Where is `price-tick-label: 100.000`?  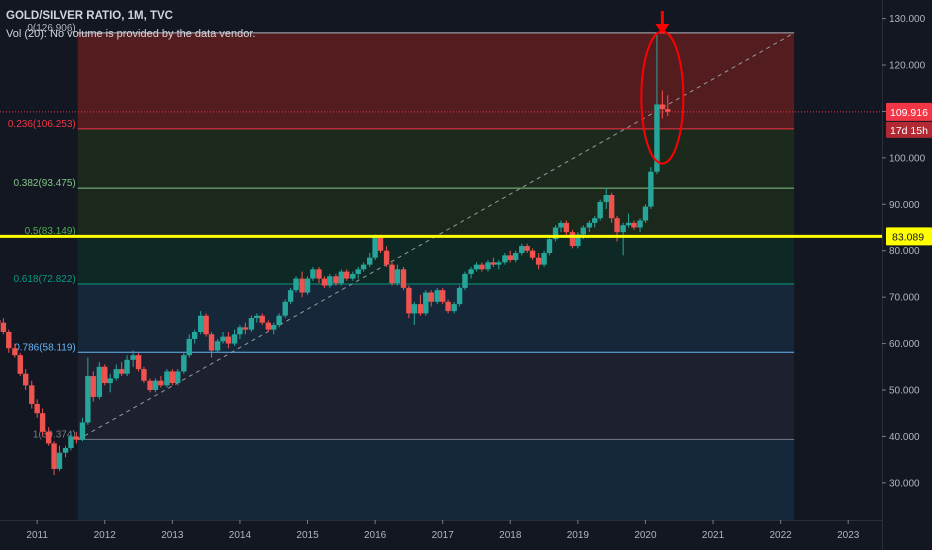 price-tick-label: 100.000 is located at coordinates (907, 158).